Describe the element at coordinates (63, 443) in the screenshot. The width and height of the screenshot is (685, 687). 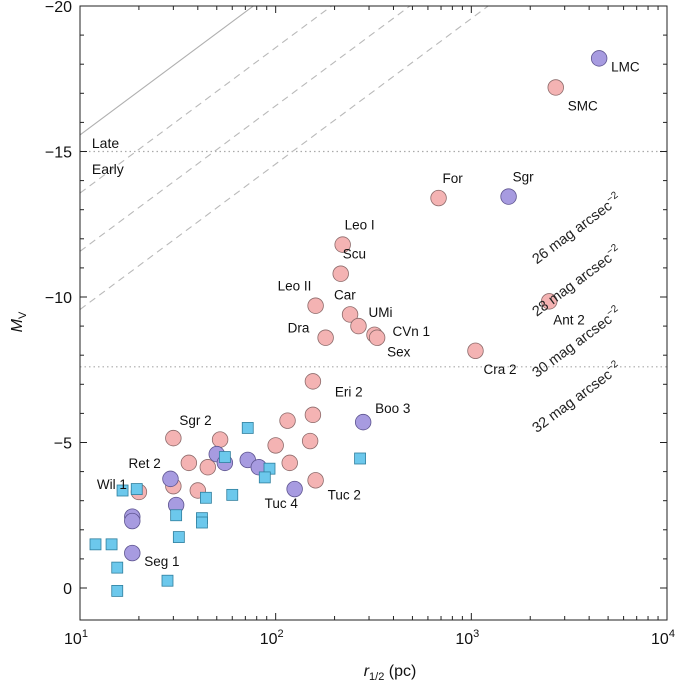
I see `y-tick-label: −5` at that location.